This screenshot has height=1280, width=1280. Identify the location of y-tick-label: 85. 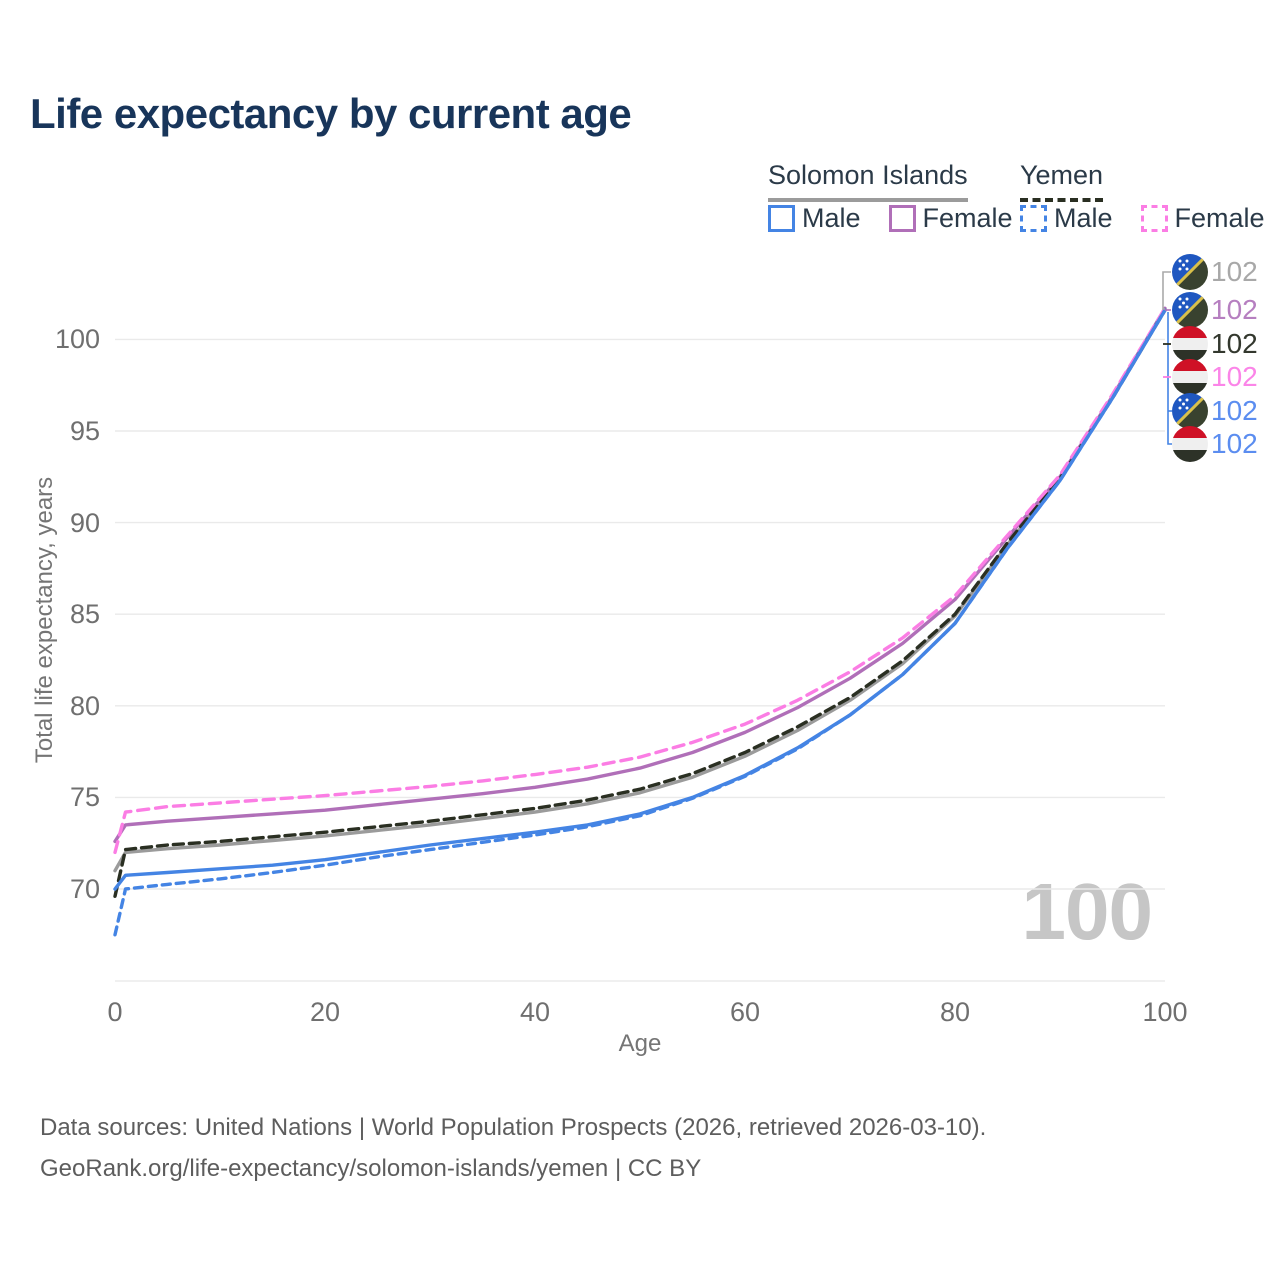
(84, 614).